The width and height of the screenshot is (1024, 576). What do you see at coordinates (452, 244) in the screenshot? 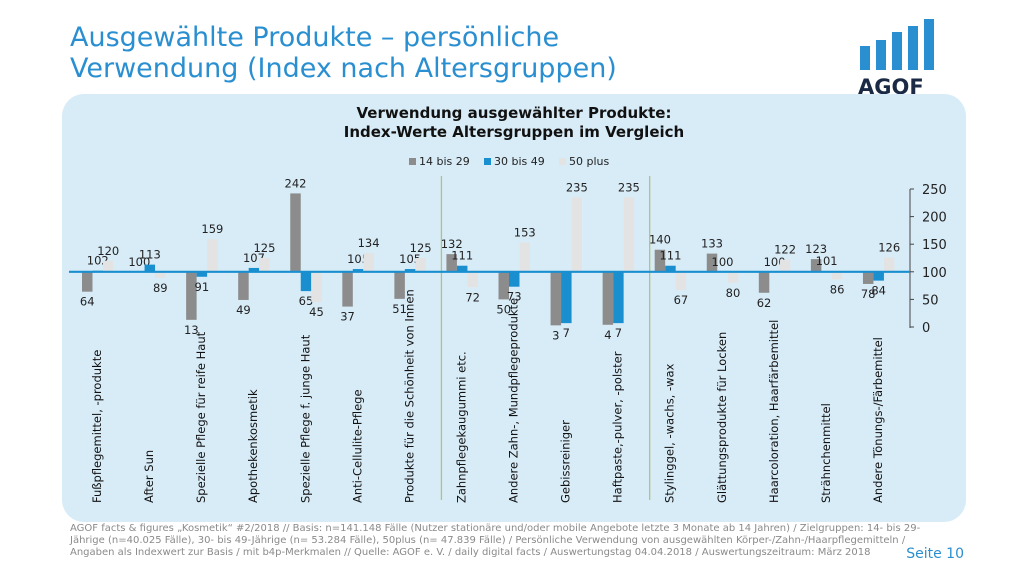
I see `data-label: 132` at bounding box center [452, 244].